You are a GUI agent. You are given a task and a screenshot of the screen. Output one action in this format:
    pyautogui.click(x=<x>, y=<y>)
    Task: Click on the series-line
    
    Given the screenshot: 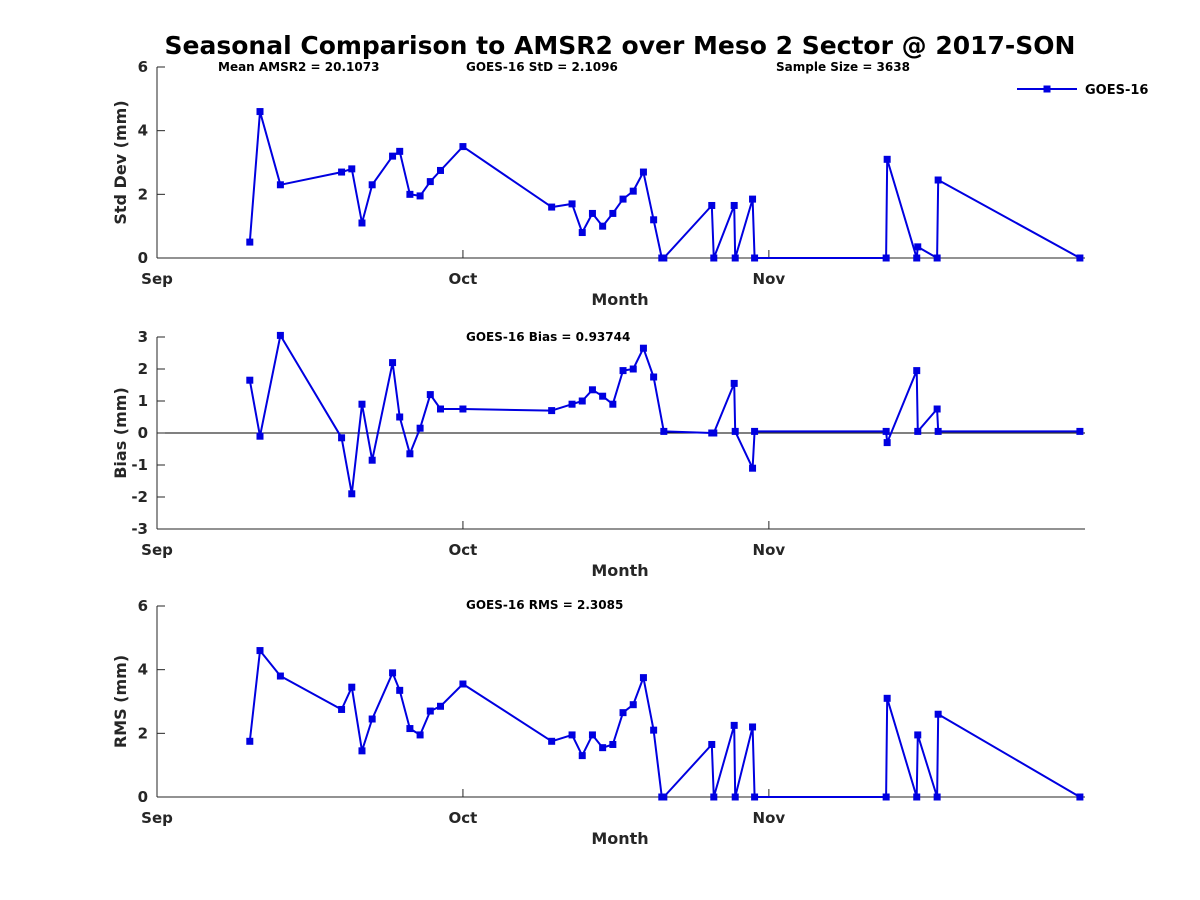 What is the action you would take?
    pyautogui.click(x=664, y=723)
    